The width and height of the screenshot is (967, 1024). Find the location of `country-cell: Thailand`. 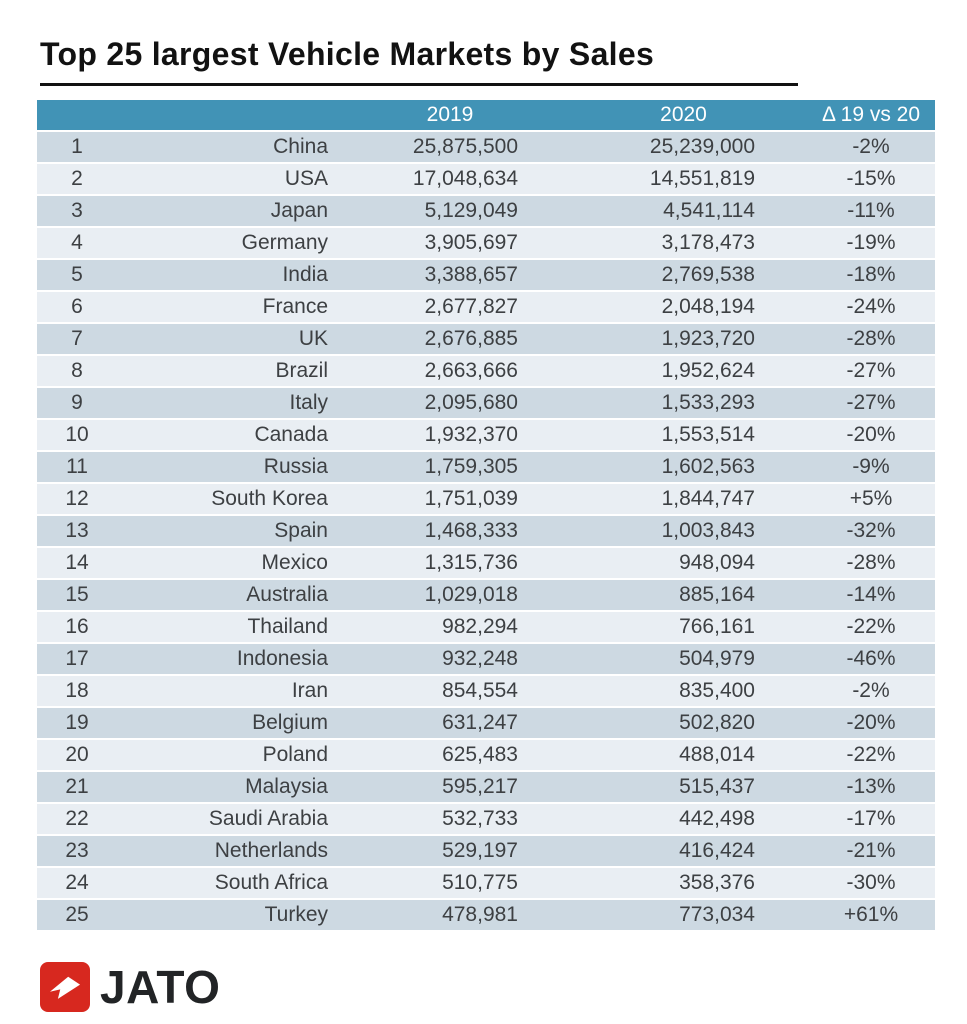

country-cell: Thailand is located at coordinates (223, 627).